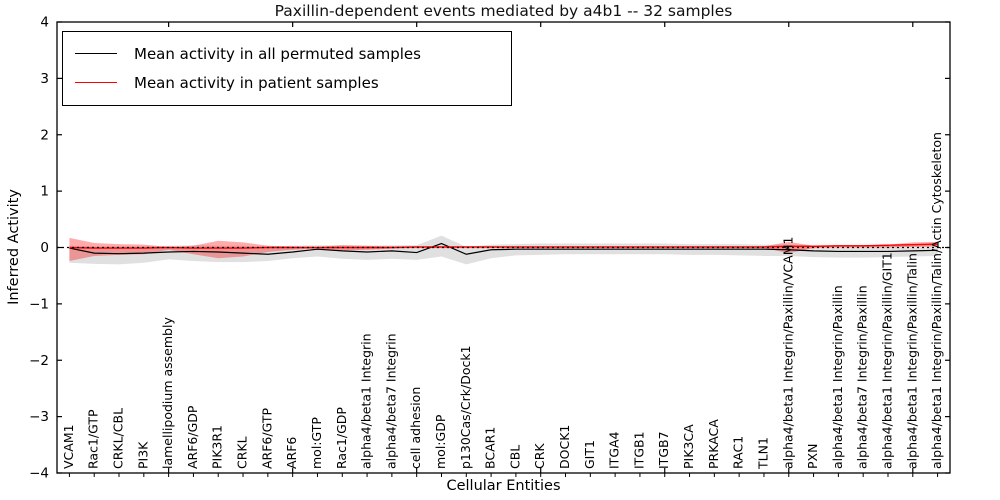 Image resolution: width=1000 pixels, height=500 pixels. What do you see at coordinates (242, 452) in the screenshot?
I see `category-label: CRKL` at bounding box center [242, 452].